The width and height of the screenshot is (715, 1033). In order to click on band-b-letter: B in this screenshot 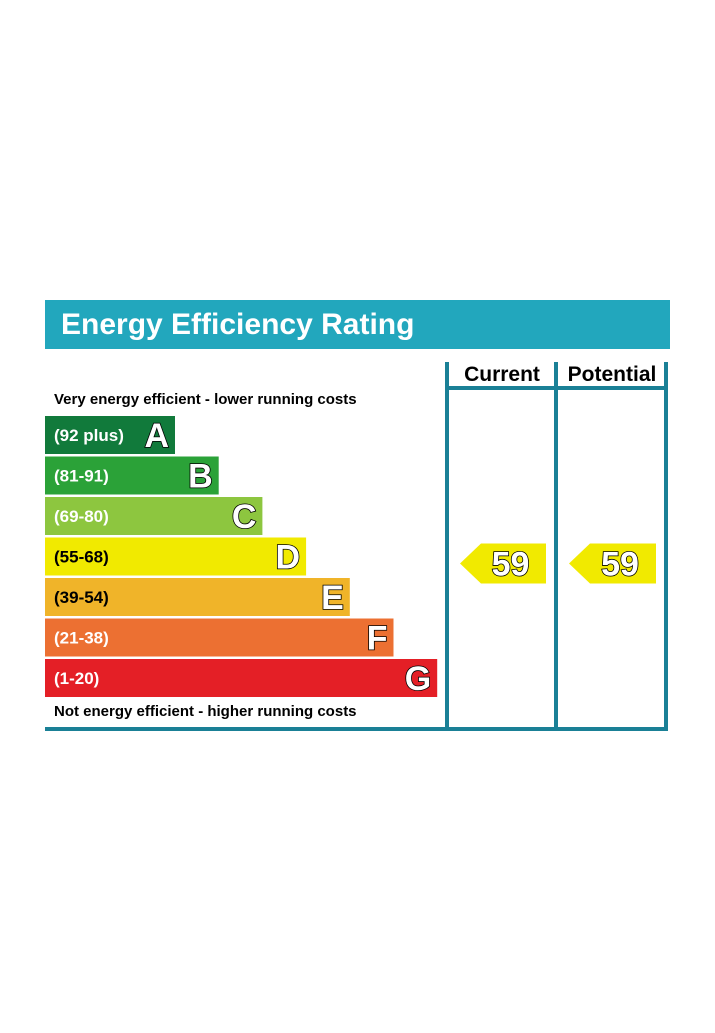, I will do `click(200, 477)`.